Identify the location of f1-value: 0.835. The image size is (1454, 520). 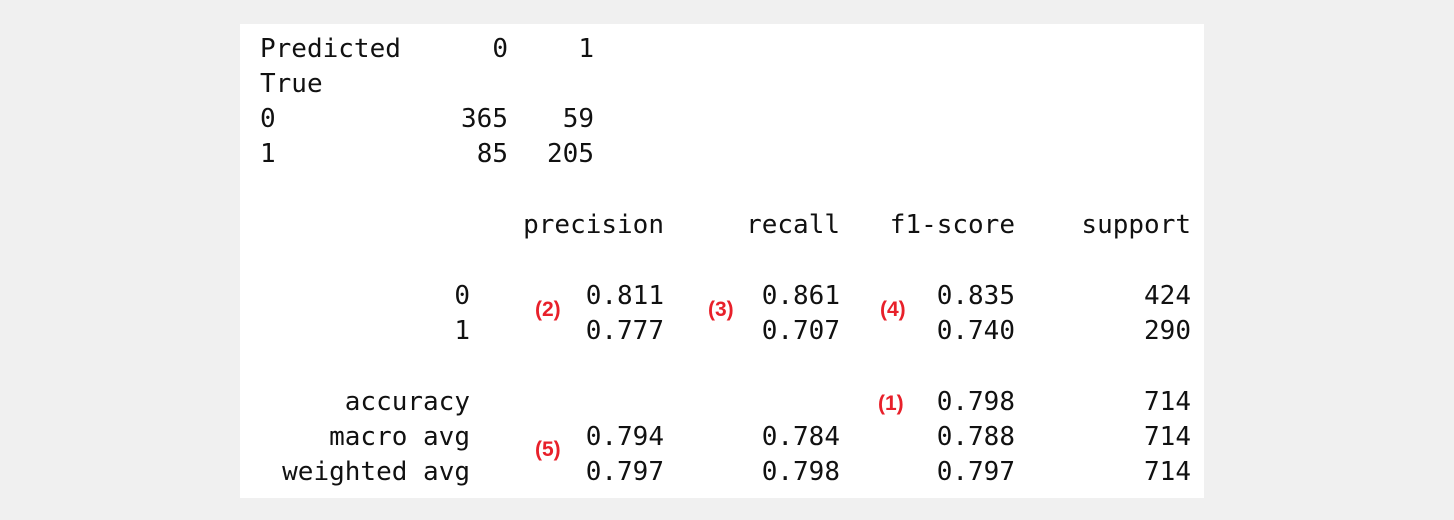
(975, 296).